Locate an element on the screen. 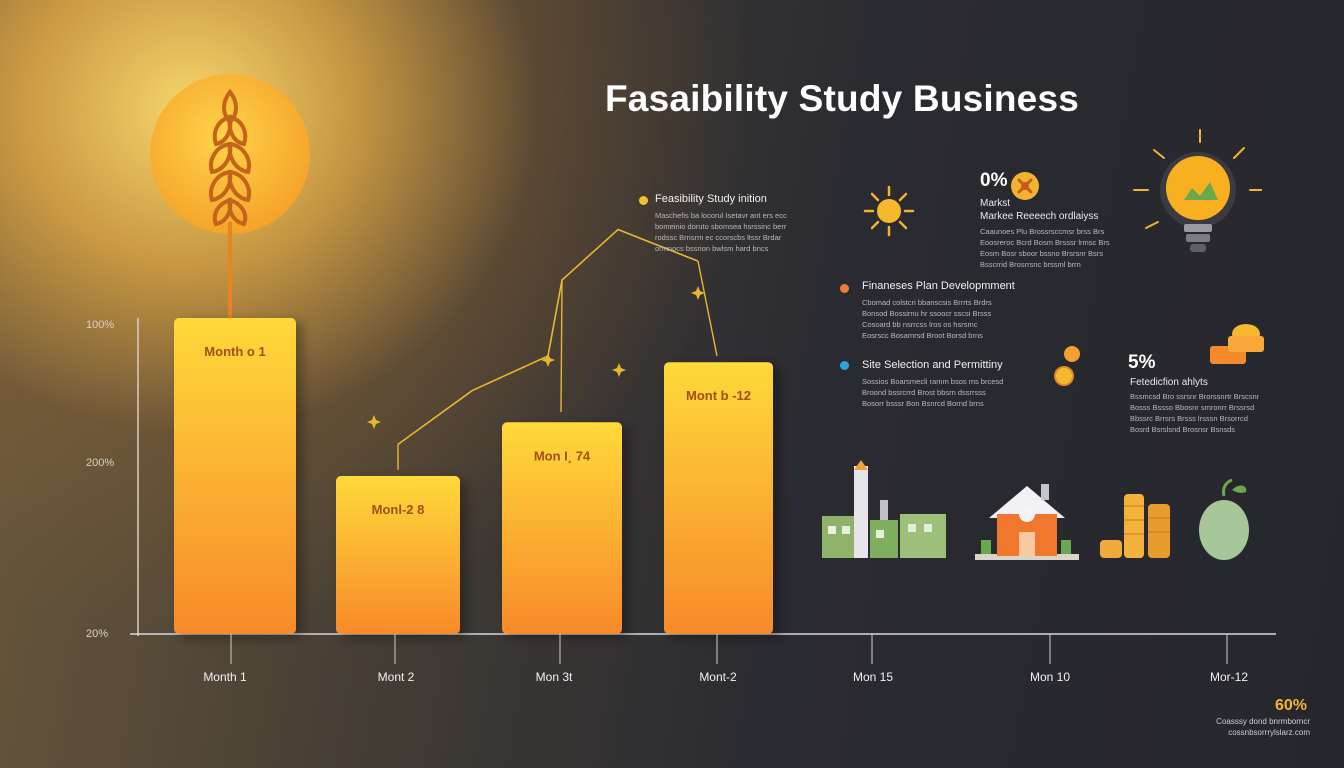  market-title: Markst is located at coordinates (995, 203).